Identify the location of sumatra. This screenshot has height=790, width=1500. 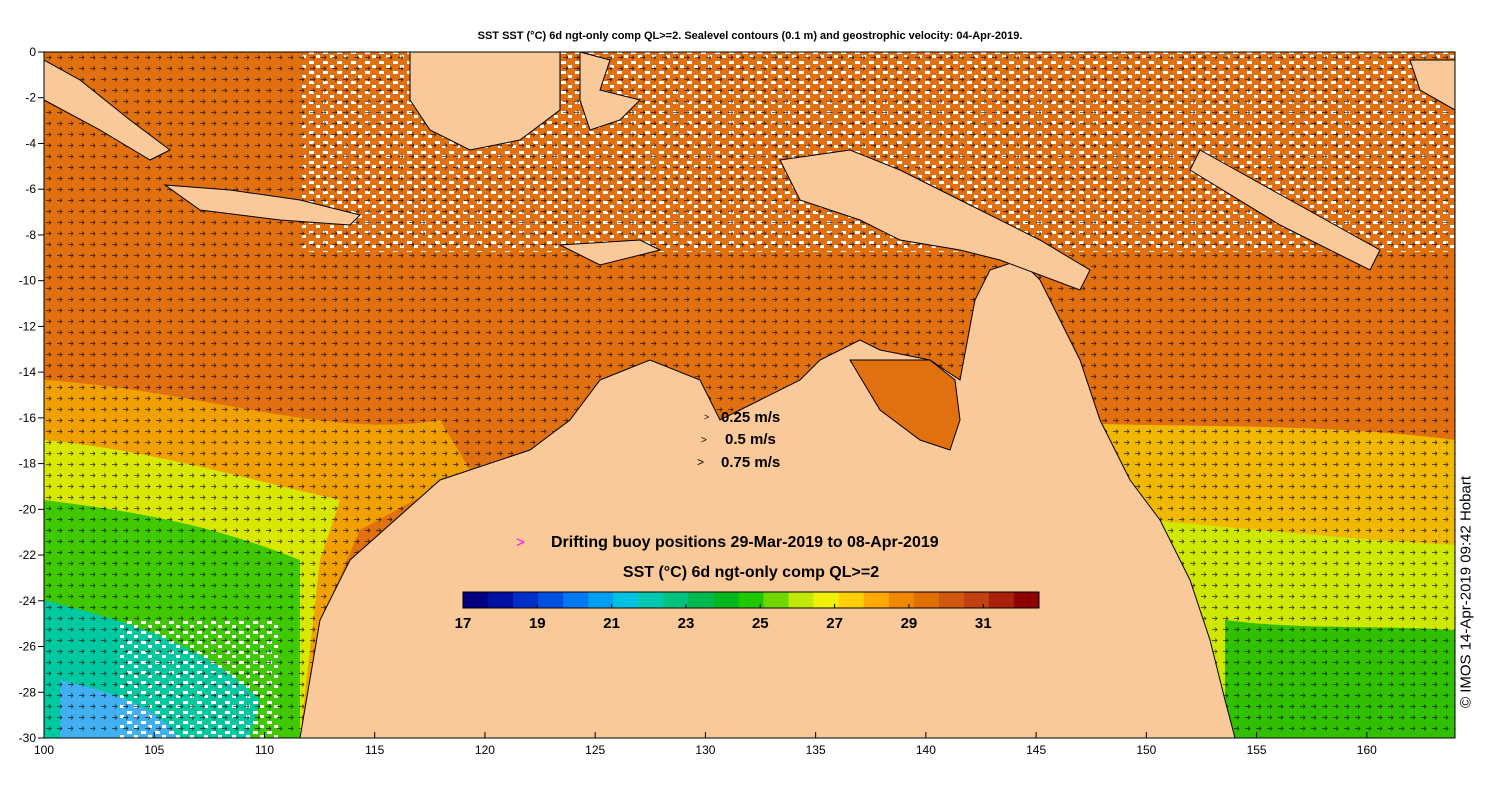
(107, 110).